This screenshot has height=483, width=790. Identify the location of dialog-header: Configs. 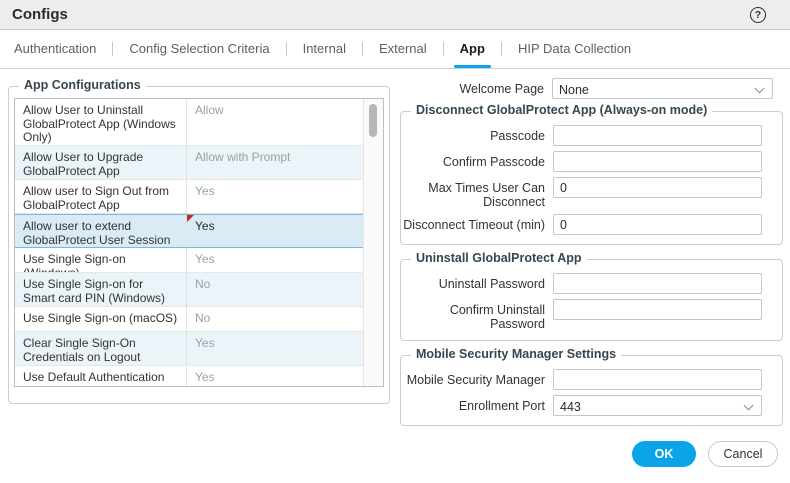
(395, 15).